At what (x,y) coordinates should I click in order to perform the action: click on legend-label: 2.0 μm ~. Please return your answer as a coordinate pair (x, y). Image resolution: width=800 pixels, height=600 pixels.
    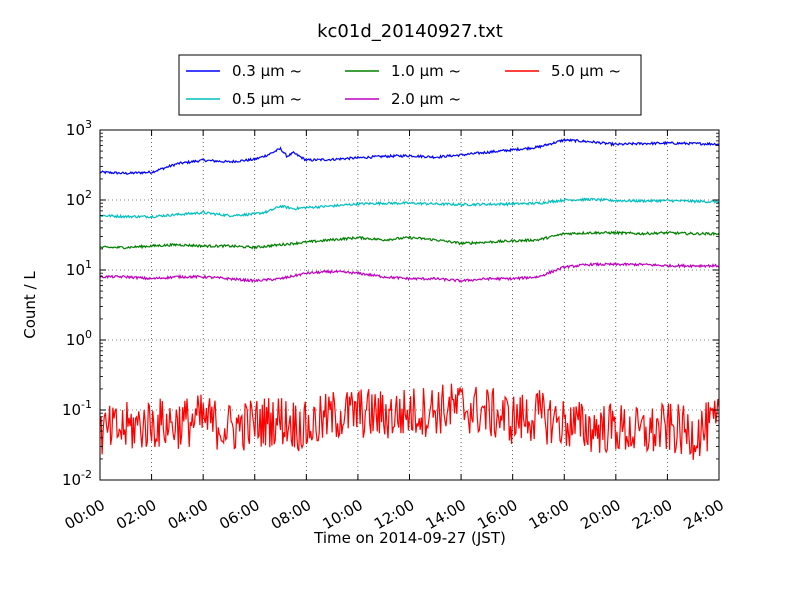
    Looking at the image, I should click on (426, 99).